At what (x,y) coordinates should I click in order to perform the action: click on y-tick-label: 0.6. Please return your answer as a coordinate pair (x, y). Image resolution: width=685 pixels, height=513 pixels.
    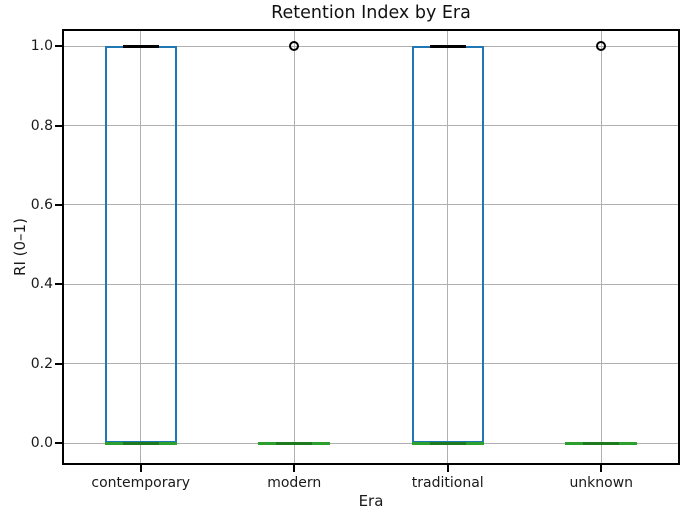
    Looking at the image, I should click on (41, 204).